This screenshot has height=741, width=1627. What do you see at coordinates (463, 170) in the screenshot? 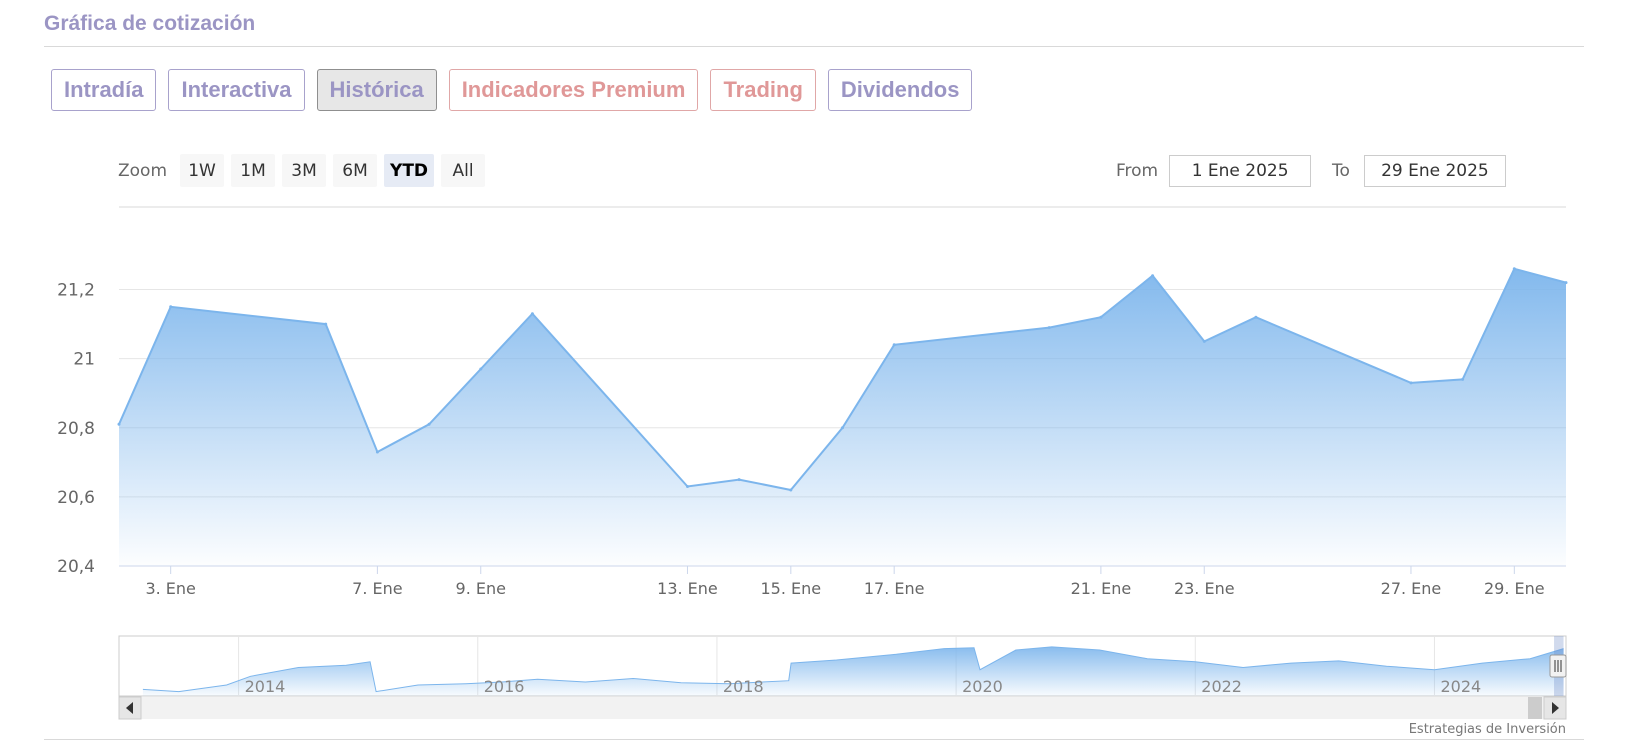
I see `zoom-all-button: All` at bounding box center [463, 170].